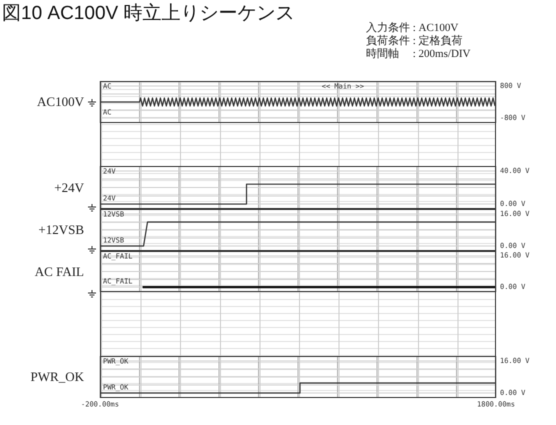 The image size is (556, 425). Describe the element at coordinates (60, 102) in the screenshot. I see `y-axis-title: AC100V` at that location.